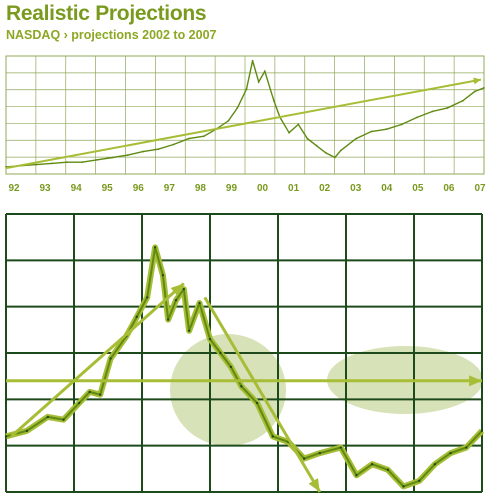  I want to click on projection-arrow-flat-head, so click(475, 381).